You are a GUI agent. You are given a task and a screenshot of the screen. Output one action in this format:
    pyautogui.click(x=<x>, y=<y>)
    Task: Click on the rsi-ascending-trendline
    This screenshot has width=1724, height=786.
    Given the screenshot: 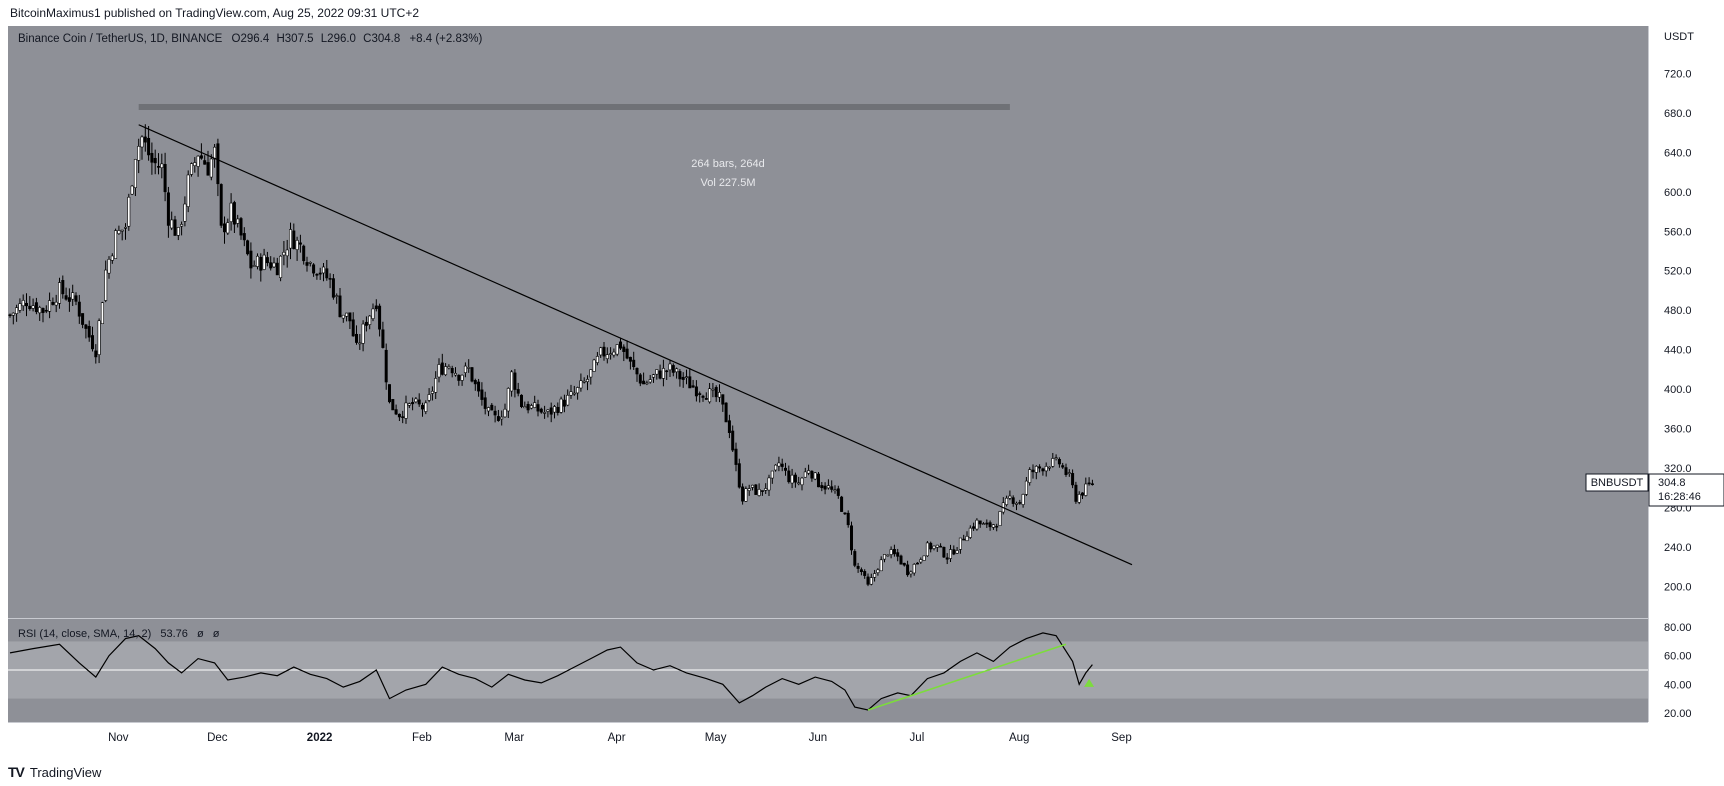 What is the action you would take?
    pyautogui.click(x=967, y=677)
    